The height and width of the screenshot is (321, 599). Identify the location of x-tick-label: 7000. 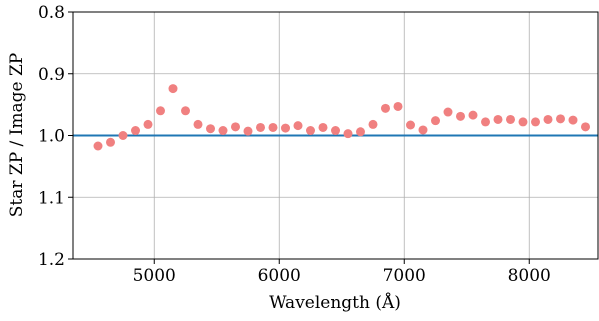
(404, 276).